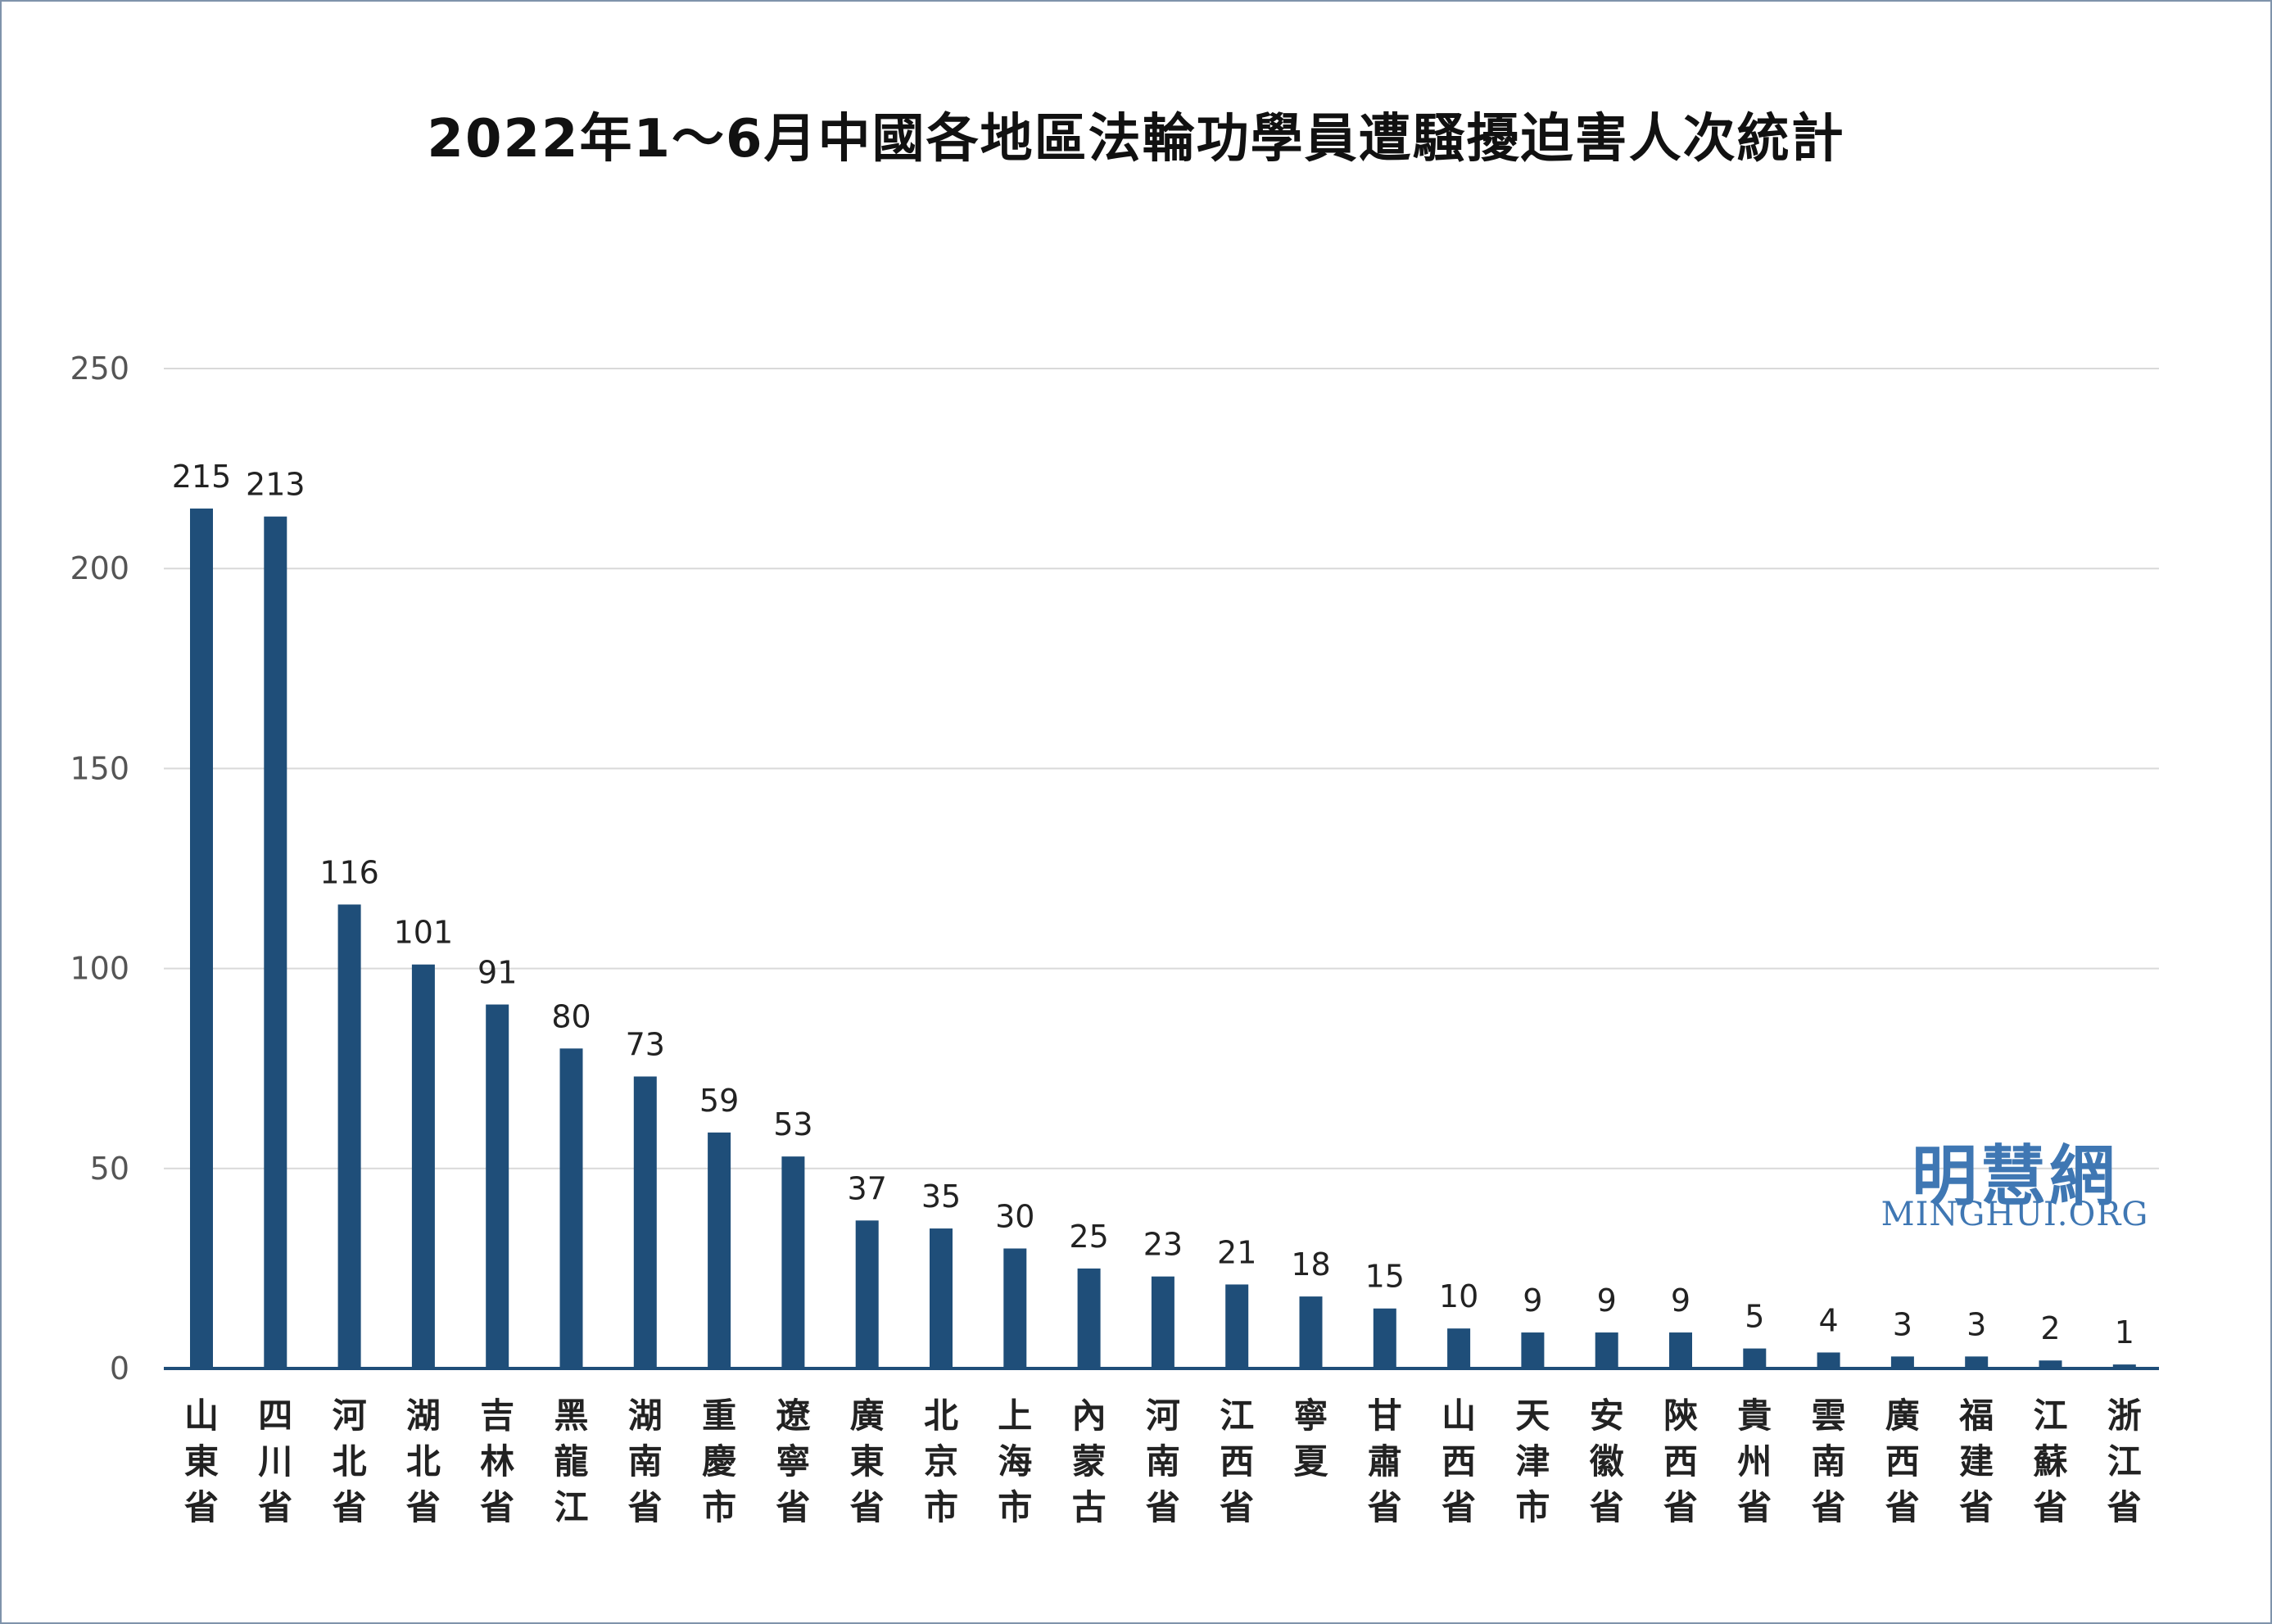  I want to click on x-label-河南省: 河南省, so click(1163, 1461).